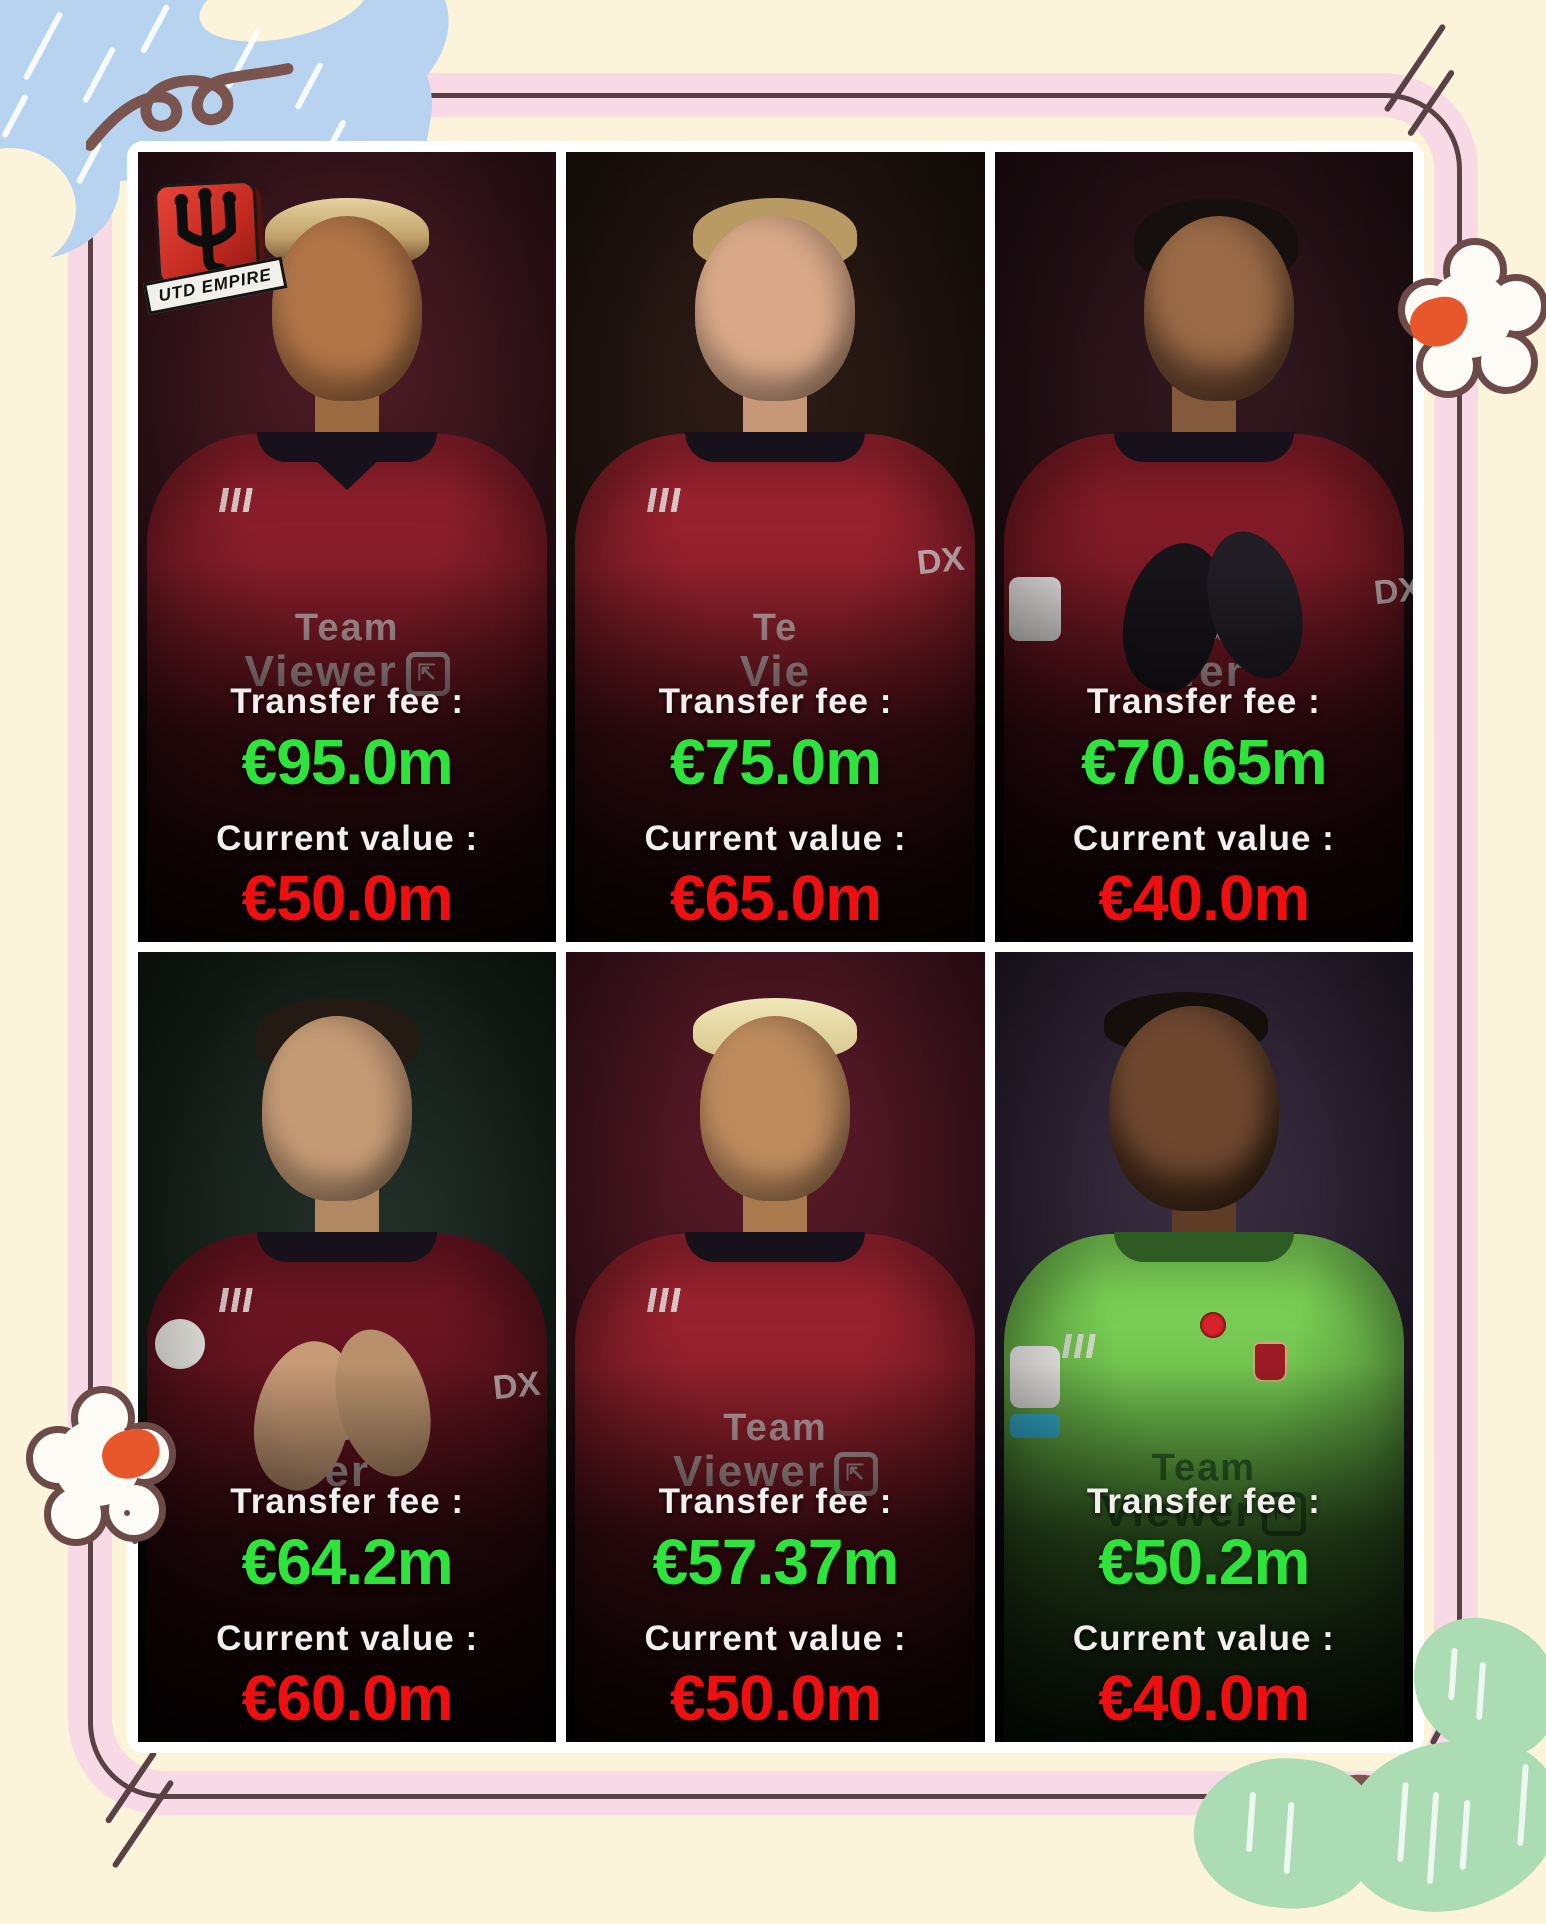 The image size is (1546, 1924). Describe the element at coordinates (347, 1561) in the screenshot. I see `transfer-fee-value: €64.2m` at that location.